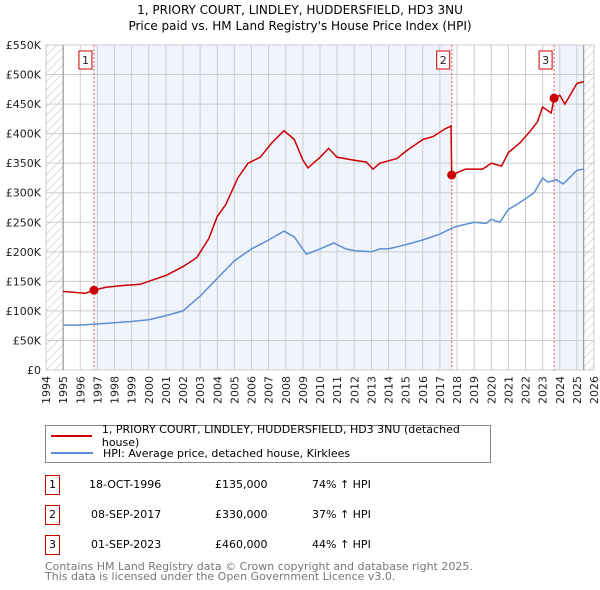  Describe the element at coordinates (115, 390) in the screenshot. I see `x-tick-label: 1998` at that location.